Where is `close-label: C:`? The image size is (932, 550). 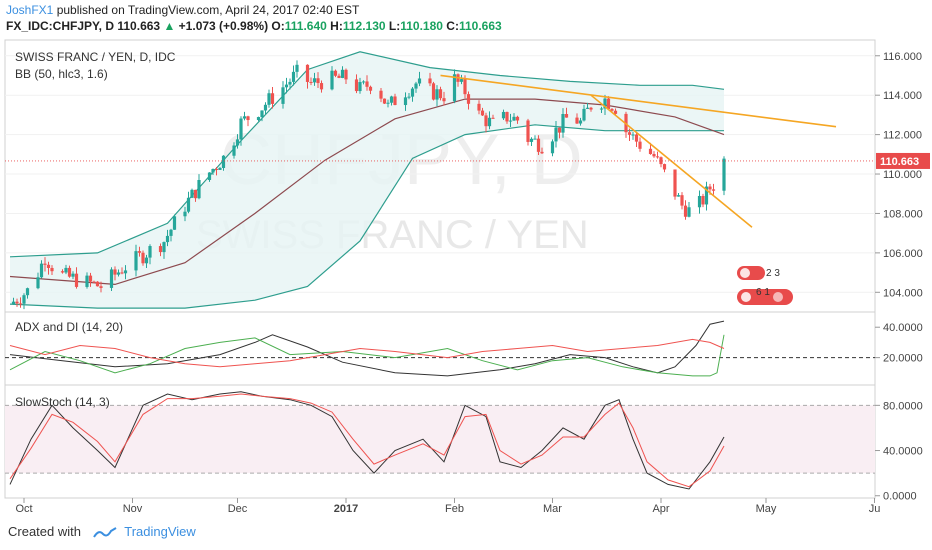 close-label: C: is located at coordinates (452, 26).